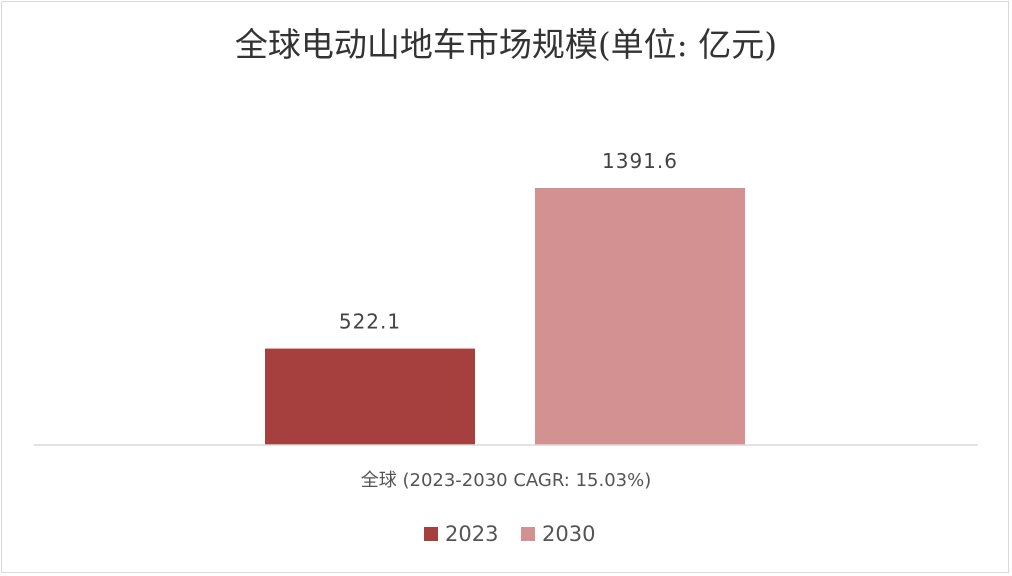 Image resolution: width=1012 pixels, height=576 pixels. What do you see at coordinates (506, 480) in the screenshot?
I see `category-label: 全球 (2023-2030 CAGR: 15.03%)` at bounding box center [506, 480].